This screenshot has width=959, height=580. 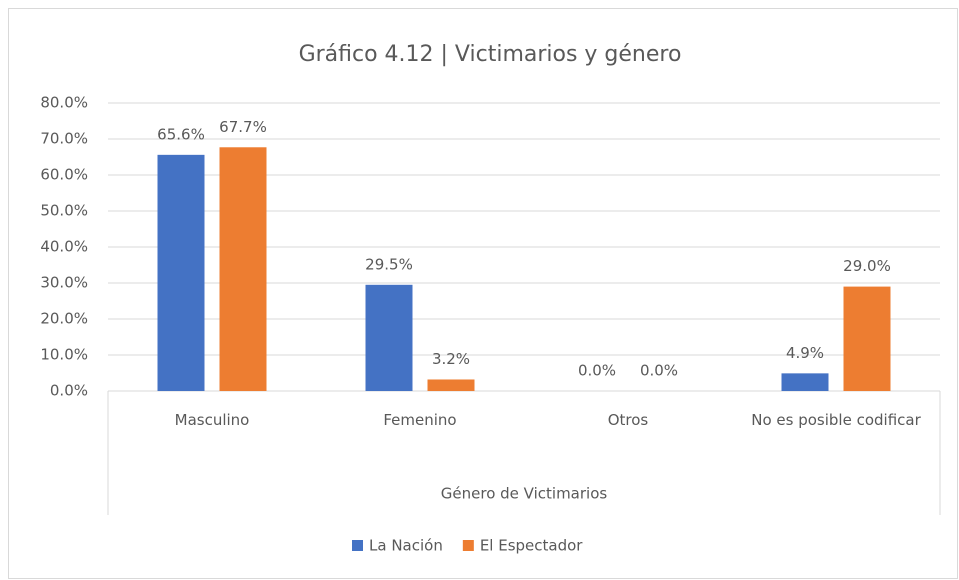 What do you see at coordinates (836, 420) in the screenshot?
I see `x-tick-label: No es posible codificar` at bounding box center [836, 420].